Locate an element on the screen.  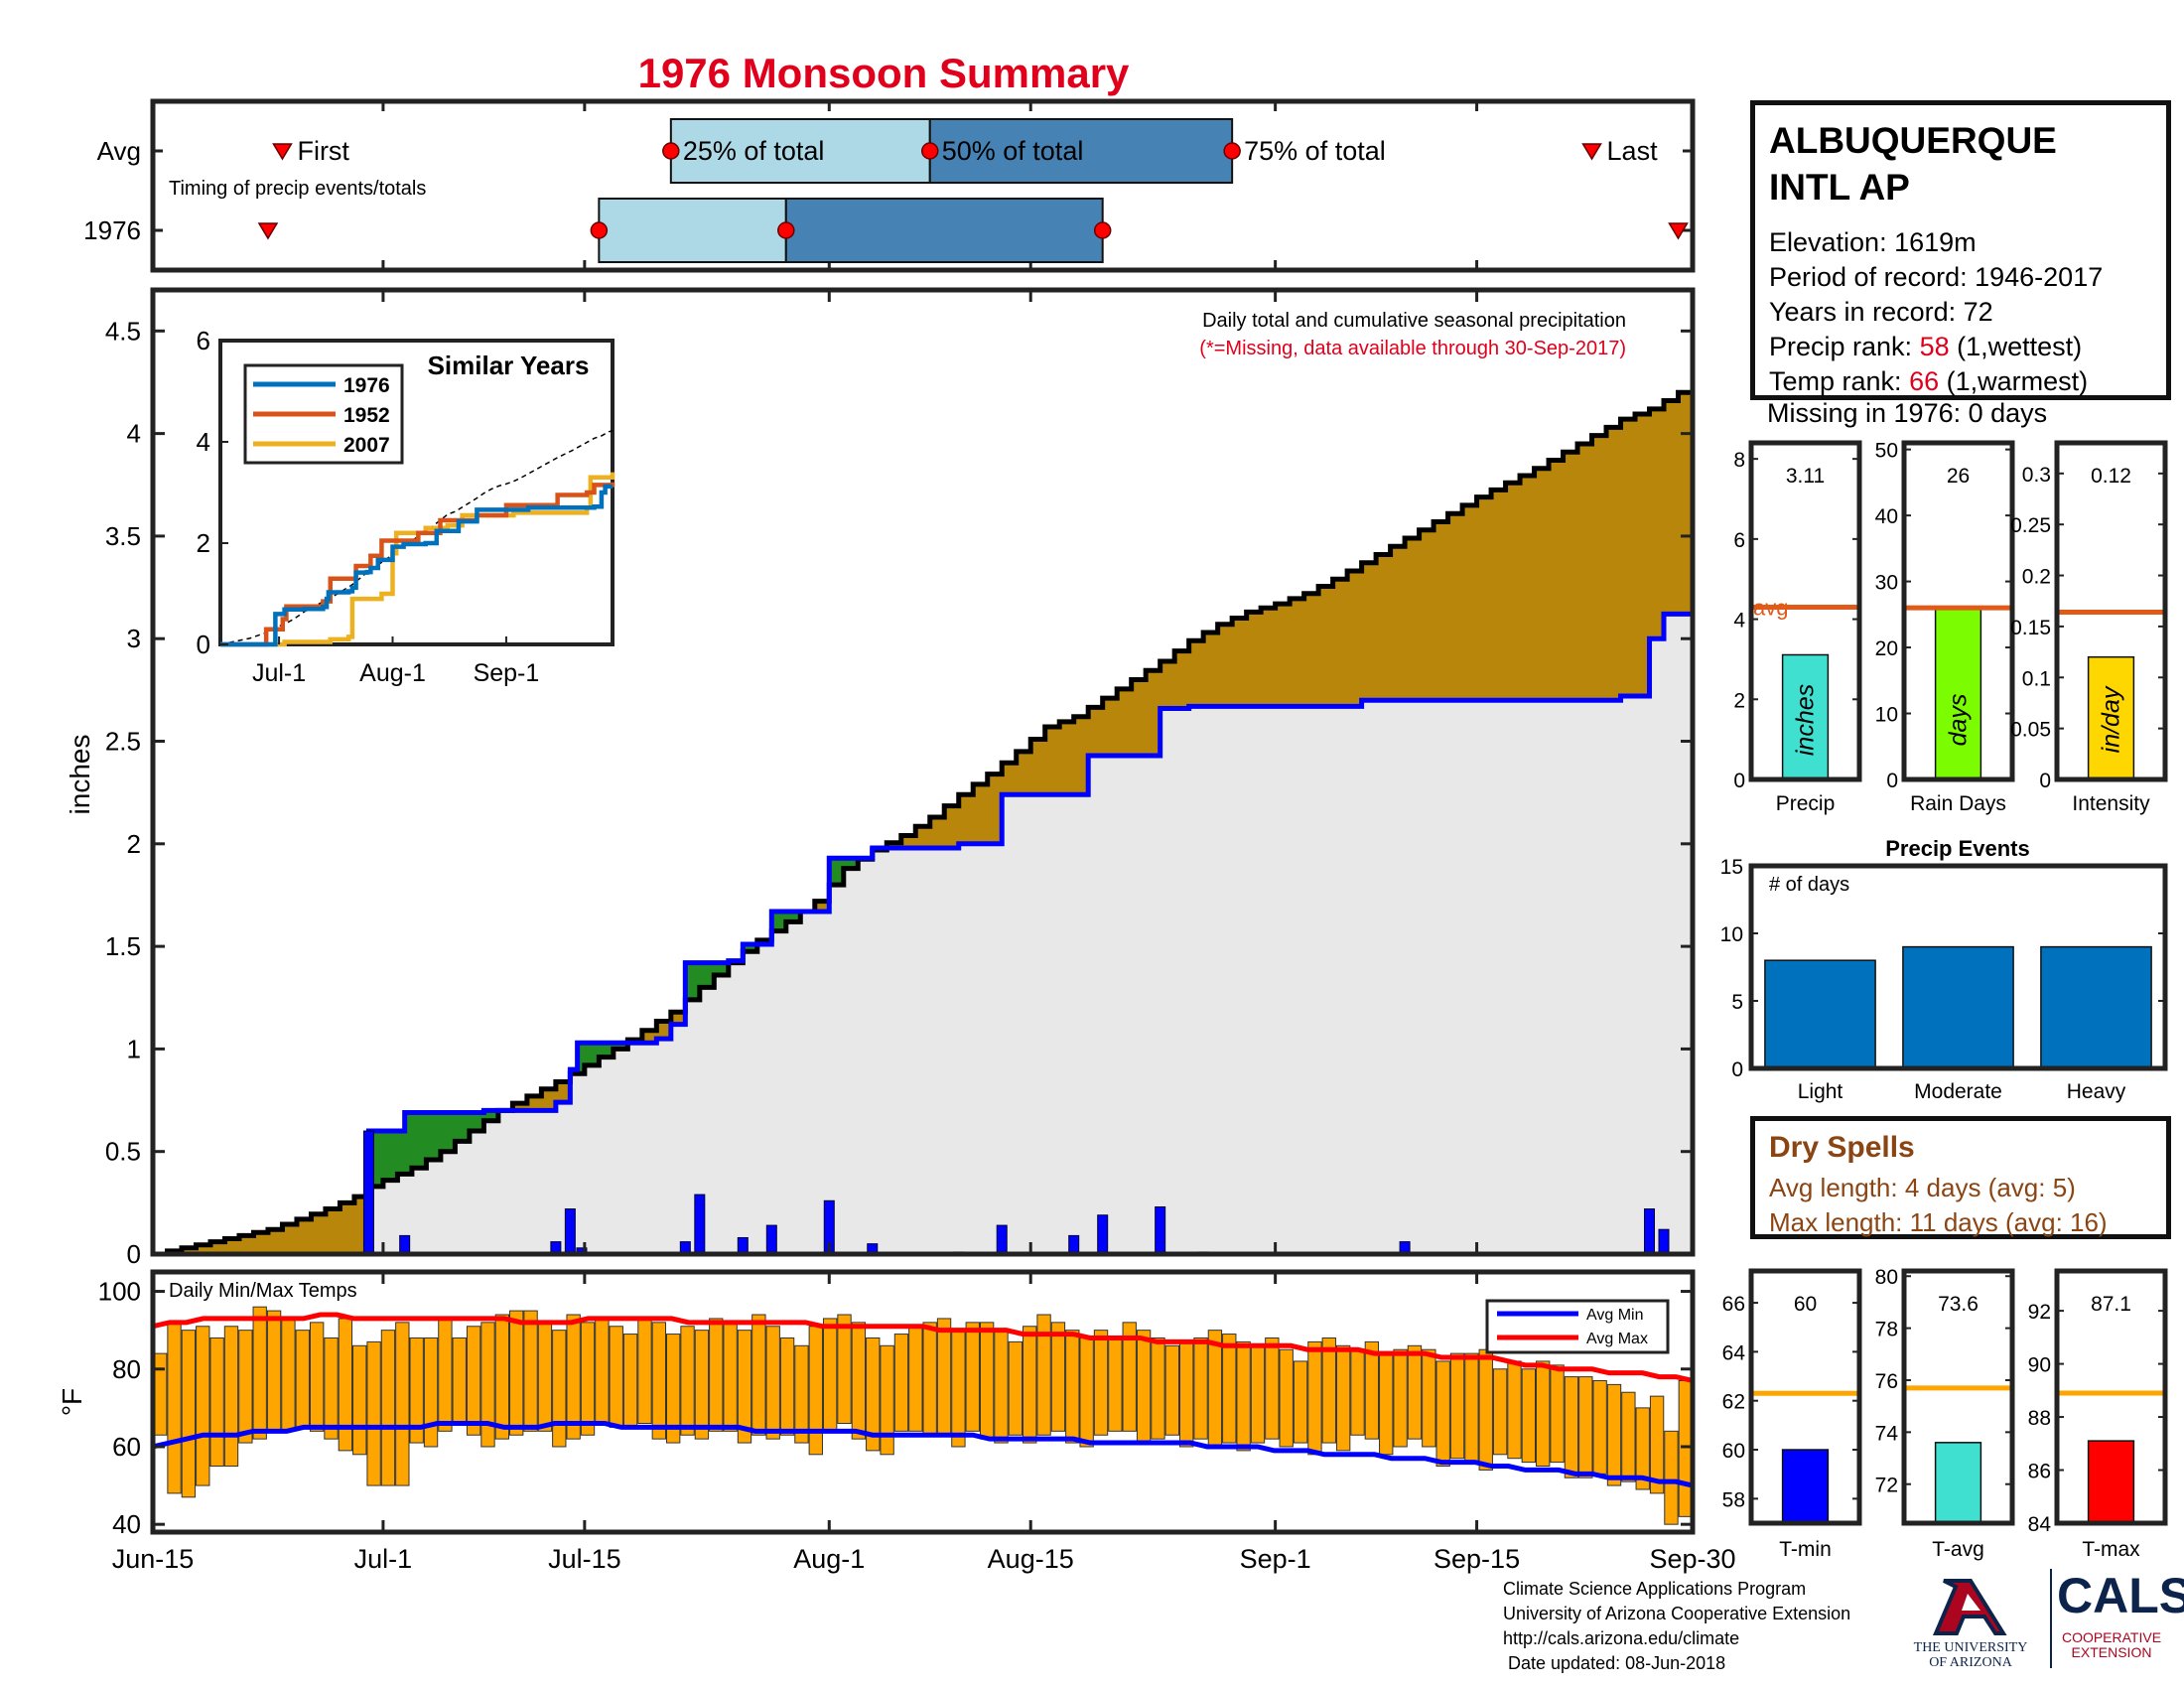
stat-ytick-label: 80 is located at coordinates (1886, 1277).